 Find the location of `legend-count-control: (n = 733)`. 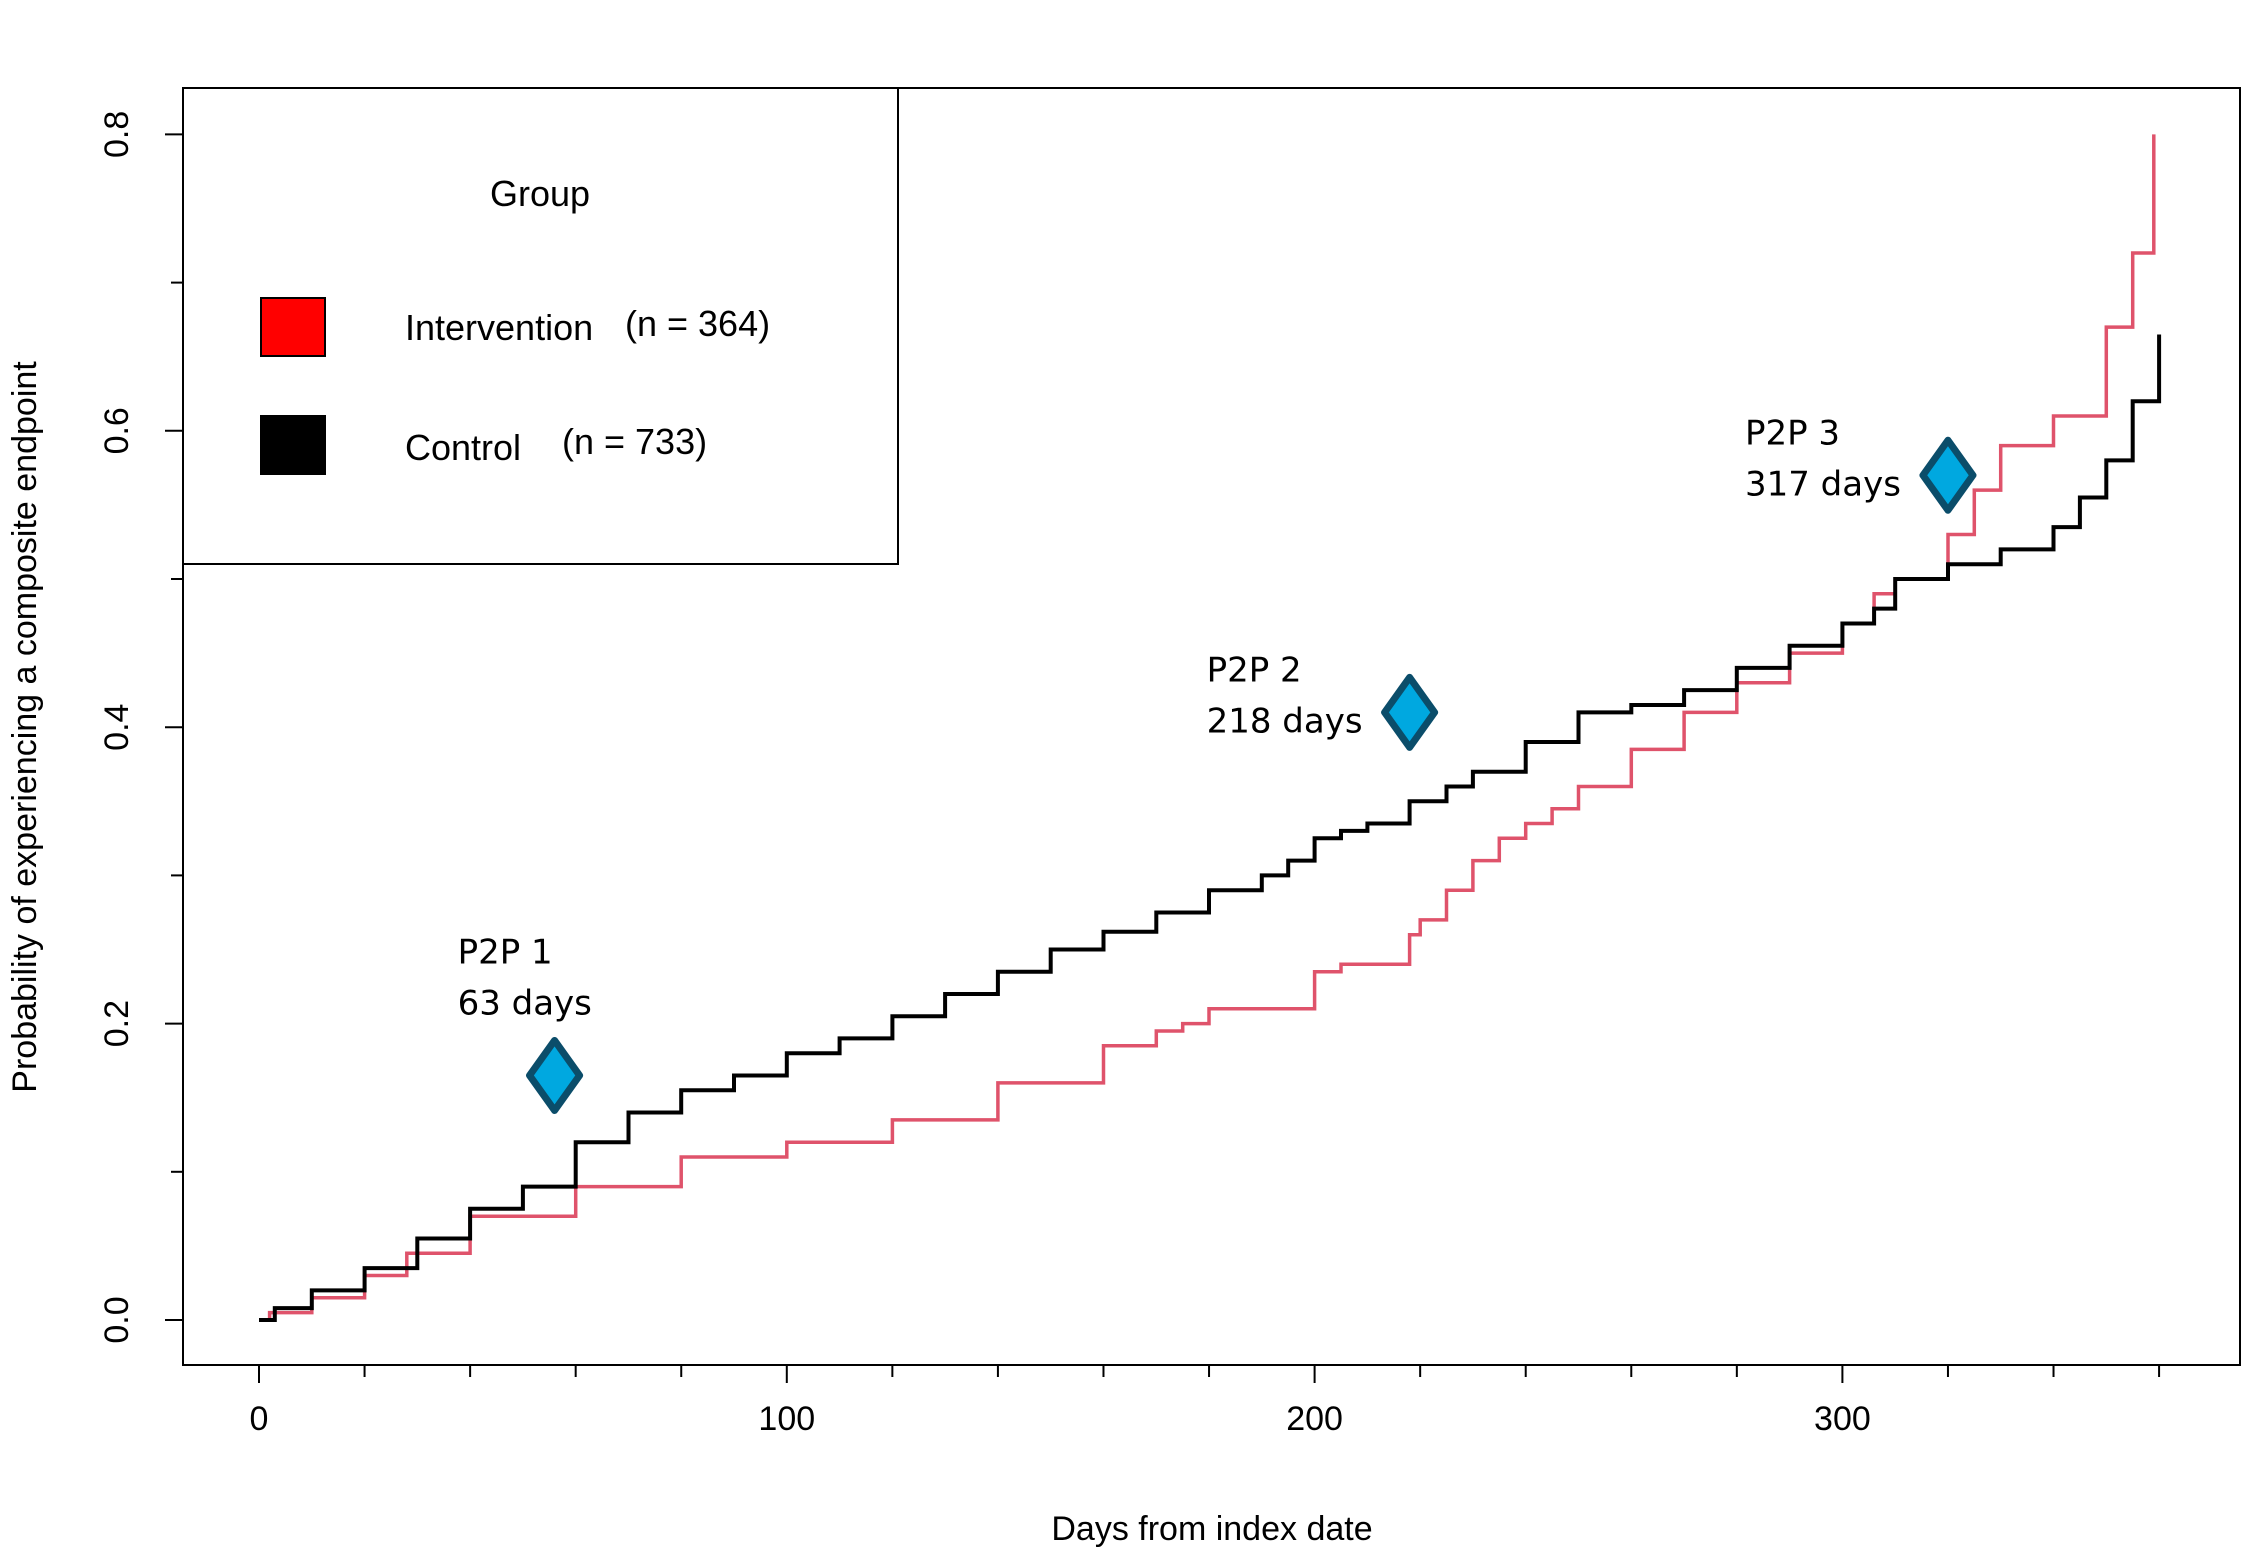

legend-count-control: (n = 733) is located at coordinates (634, 441).